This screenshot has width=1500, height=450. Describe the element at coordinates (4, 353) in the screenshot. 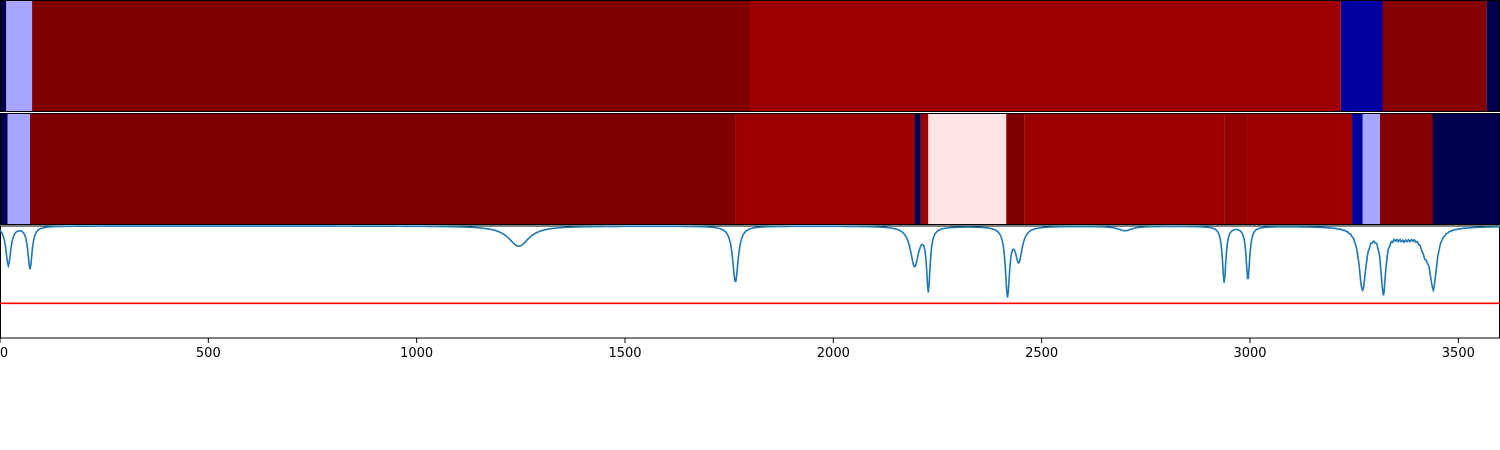

I see `x-tick-label-0: 0` at that location.